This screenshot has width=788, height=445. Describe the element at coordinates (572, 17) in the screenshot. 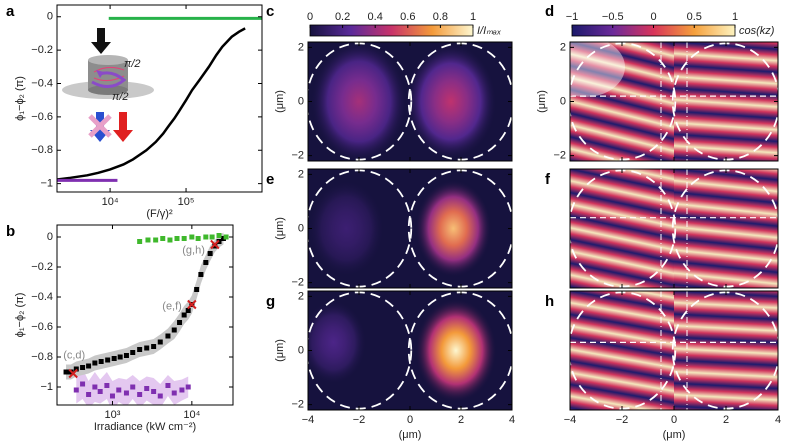

I see `colorbar-tick-label: −1` at that location.